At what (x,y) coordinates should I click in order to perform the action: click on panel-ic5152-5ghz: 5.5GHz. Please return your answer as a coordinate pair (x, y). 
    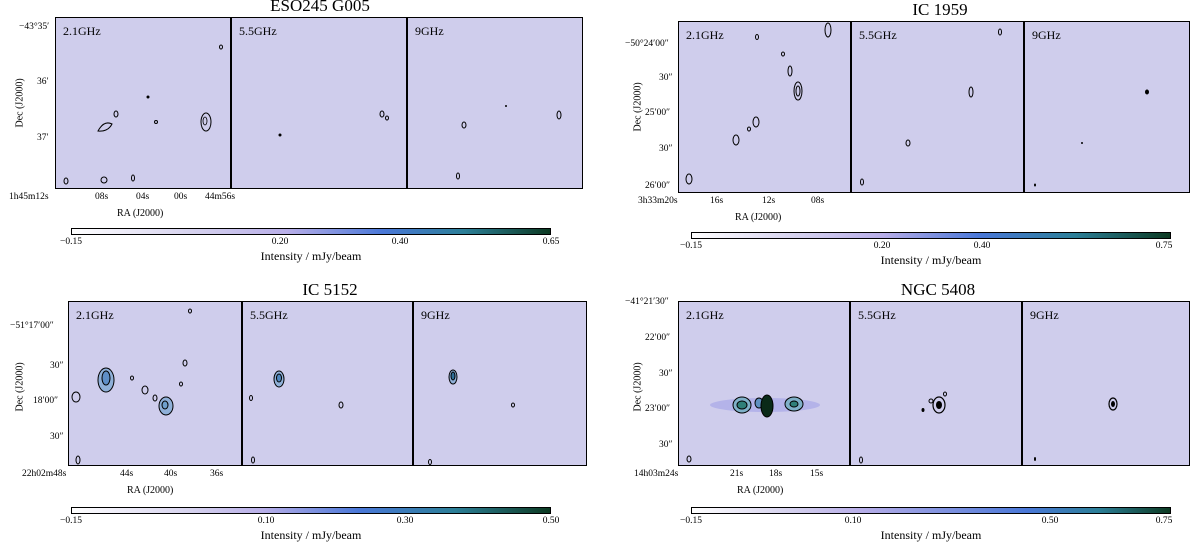
    Looking at the image, I should click on (327, 383).